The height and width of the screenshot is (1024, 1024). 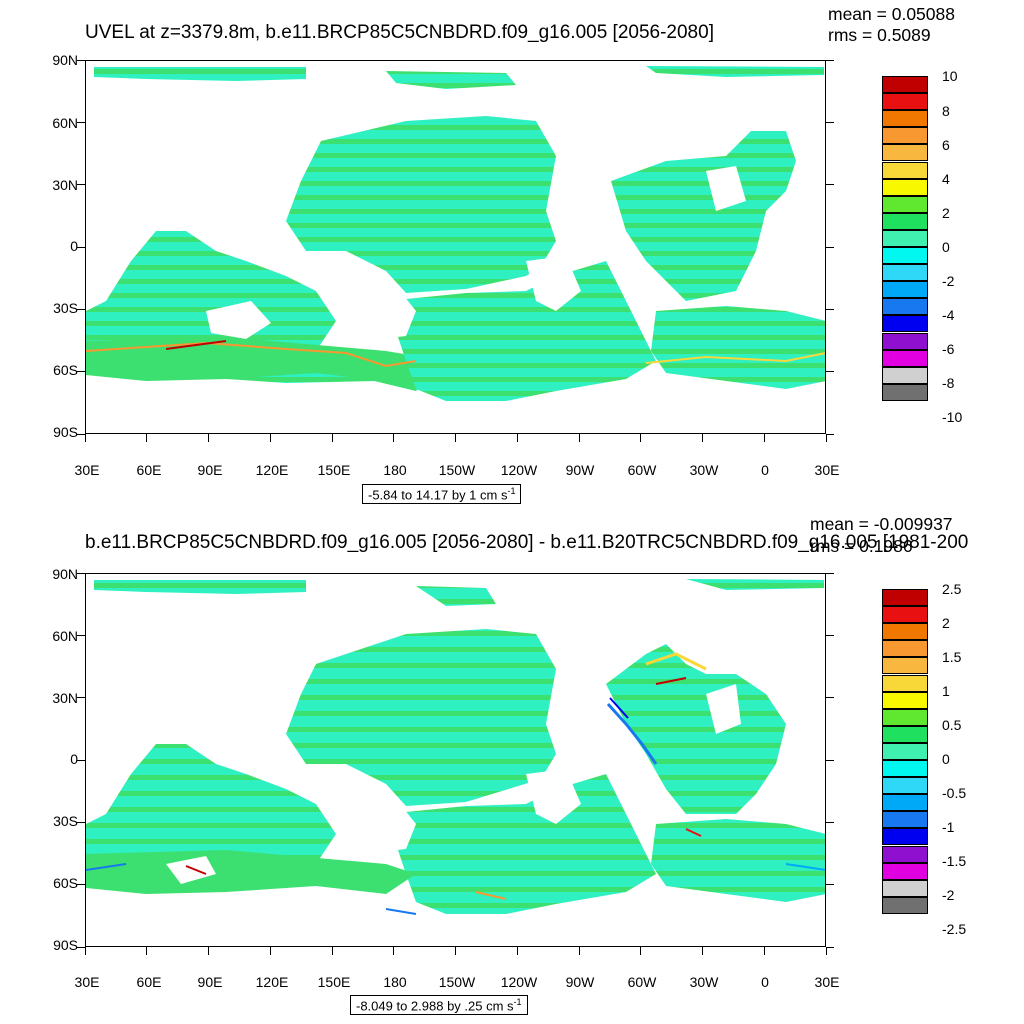 What do you see at coordinates (74, 246) in the screenshot?
I see `lat-label: 0` at bounding box center [74, 246].